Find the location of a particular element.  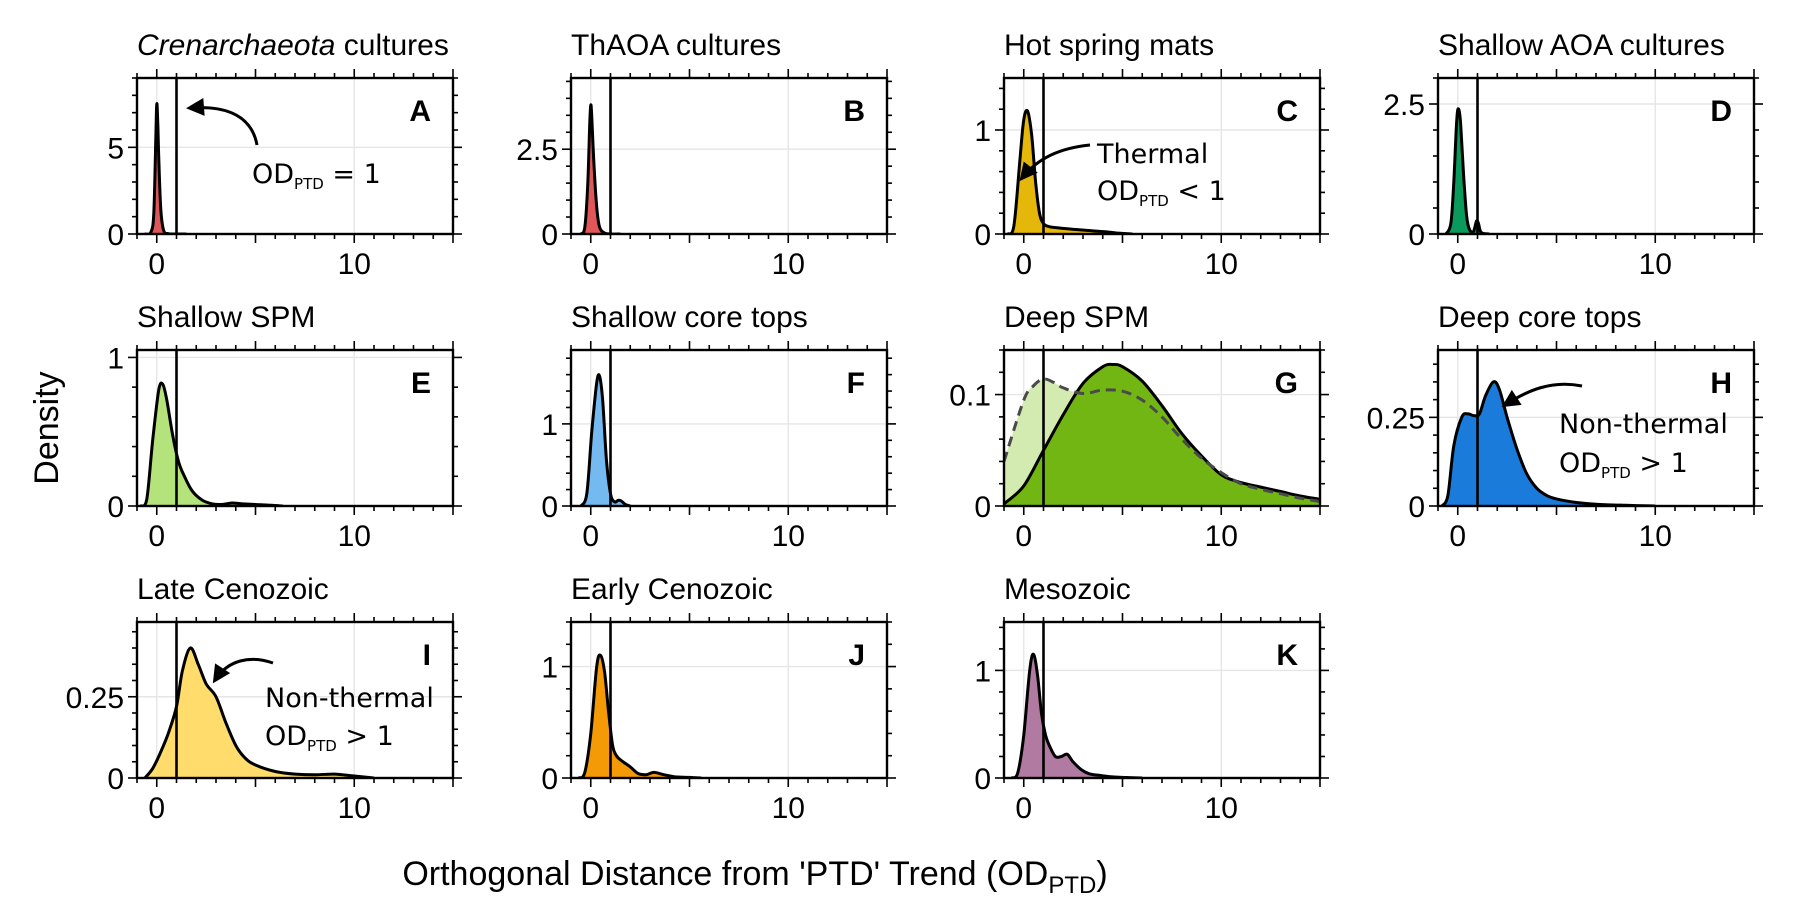

y-tick-label: 5 is located at coordinates (115, 148).